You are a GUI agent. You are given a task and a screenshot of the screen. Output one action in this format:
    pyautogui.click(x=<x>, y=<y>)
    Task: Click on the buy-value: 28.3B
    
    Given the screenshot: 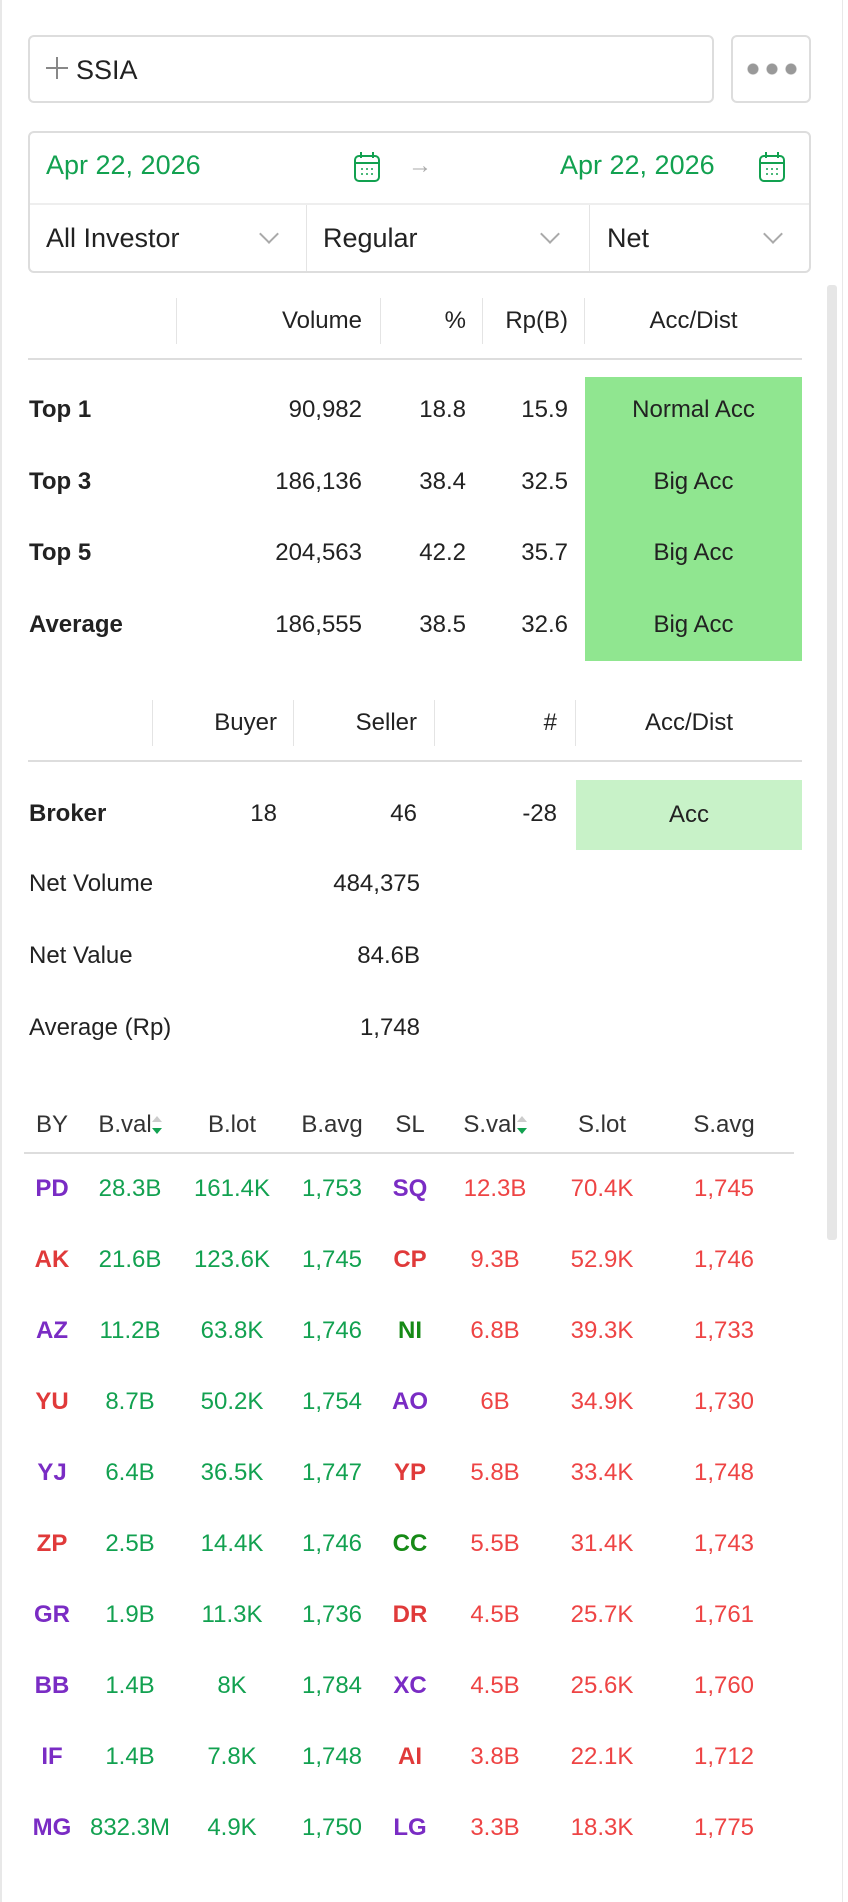 What is the action you would take?
    pyautogui.click(x=130, y=1188)
    